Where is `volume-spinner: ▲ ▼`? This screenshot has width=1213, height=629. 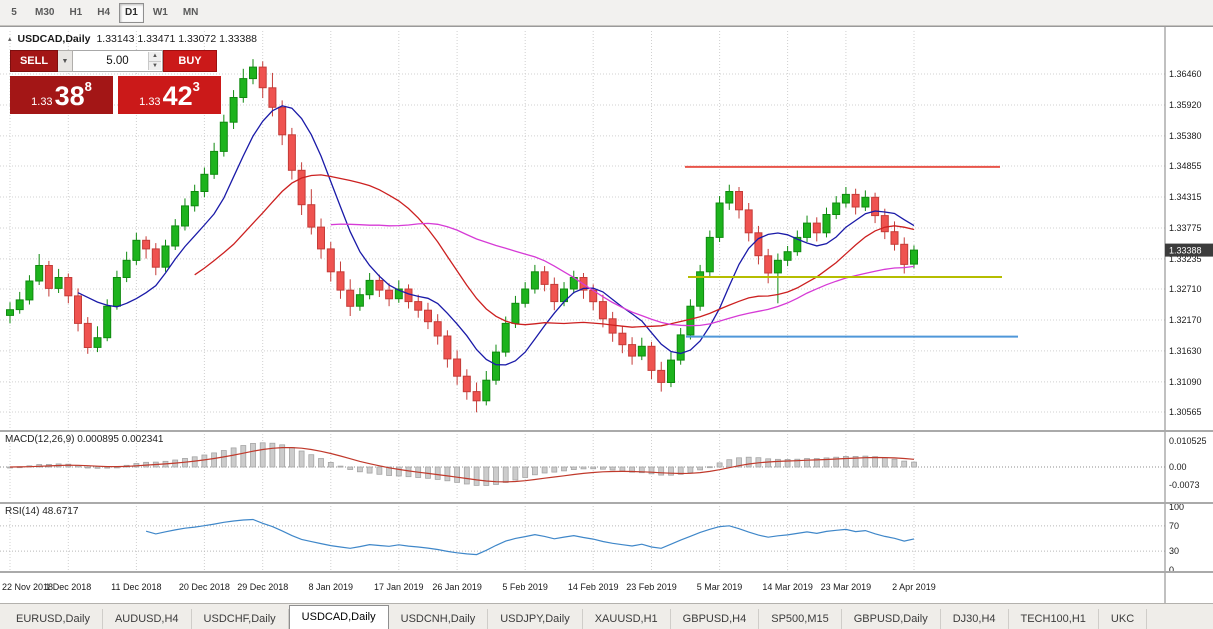 volume-spinner: ▲ ▼ is located at coordinates (154, 61).